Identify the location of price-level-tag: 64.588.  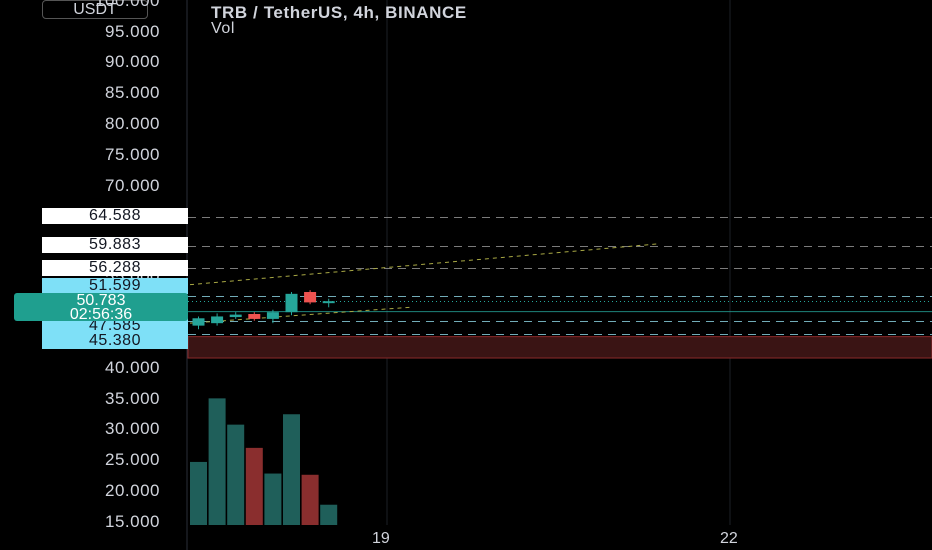
(115, 216).